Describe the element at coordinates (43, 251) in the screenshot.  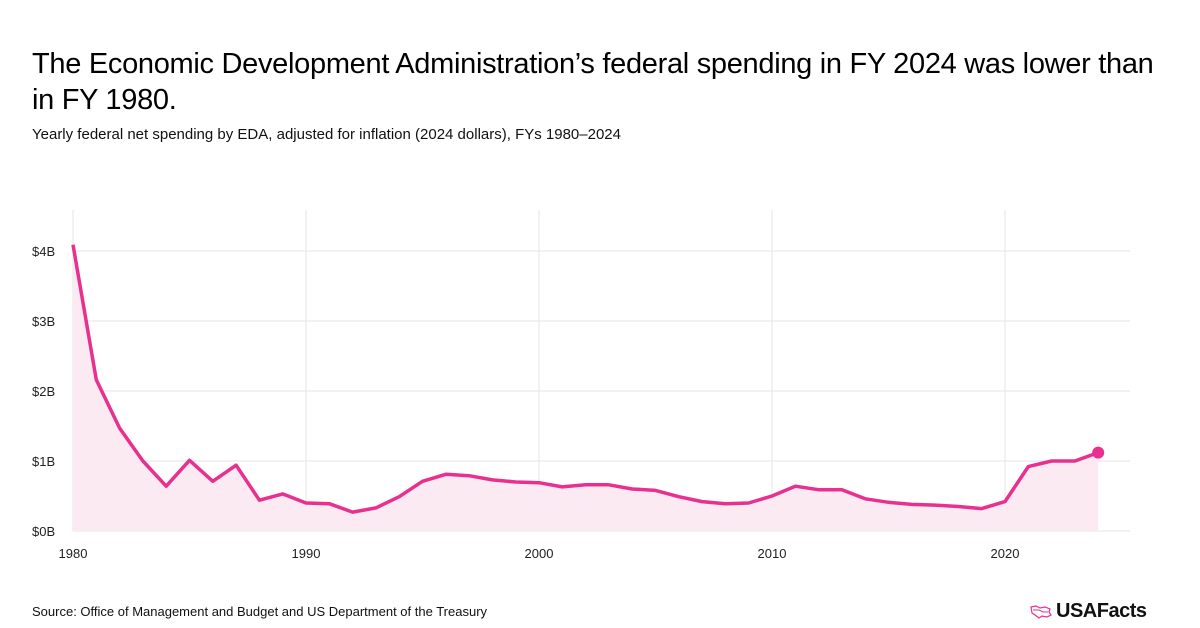
I see `y-tick-label: $4B` at that location.